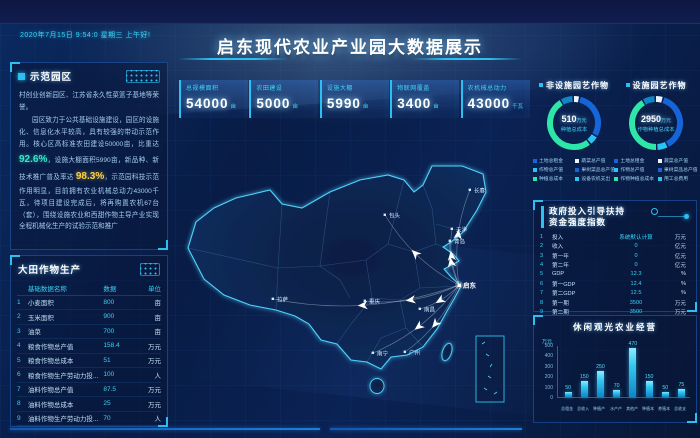 The height and width of the screenshot is (438, 700). What do you see at coordinates (110, 289) in the screenshot?
I see `column-header: 数据` at bounding box center [110, 289].